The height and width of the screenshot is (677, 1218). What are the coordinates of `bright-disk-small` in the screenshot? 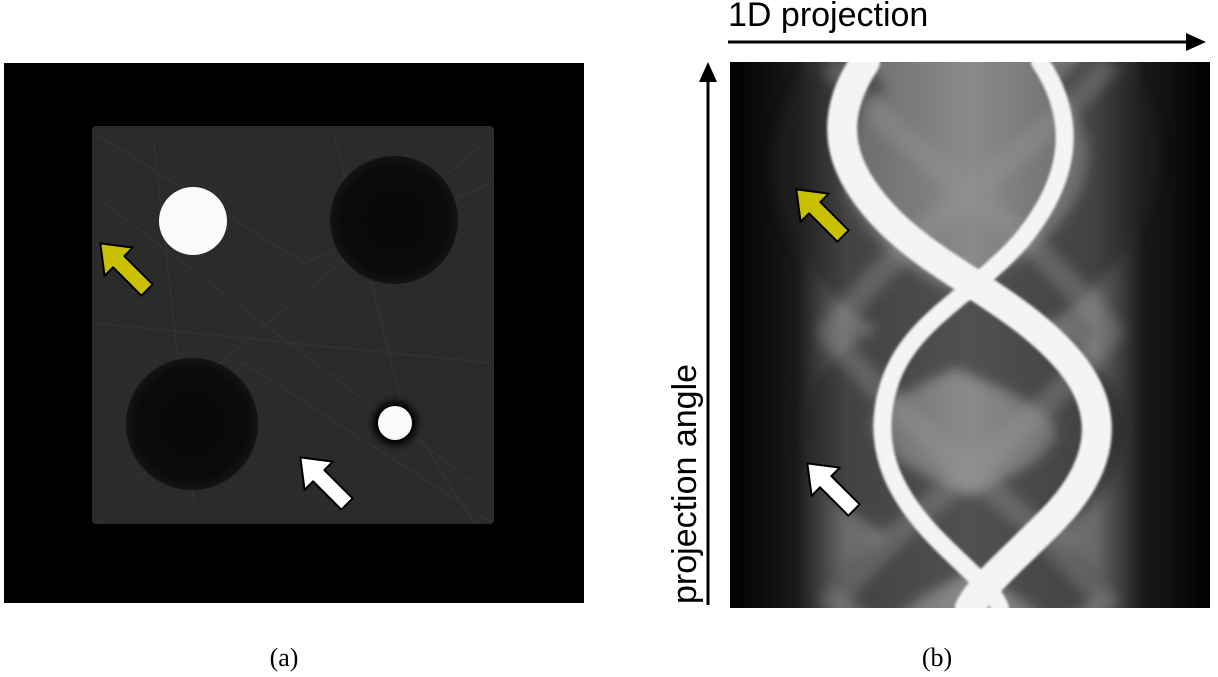 It's located at (395, 423).